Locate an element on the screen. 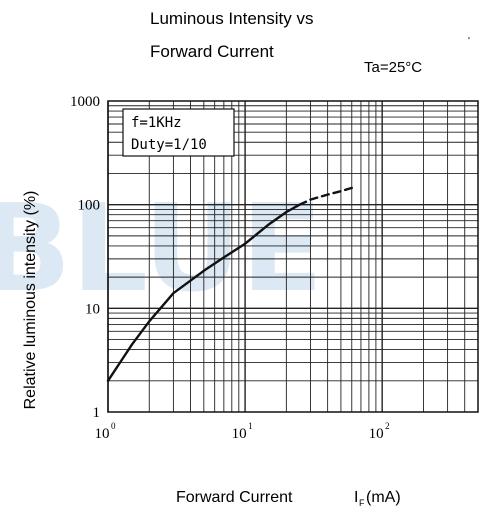 The image size is (481, 509). x-axis-subscript: F is located at coordinates (362, 503).